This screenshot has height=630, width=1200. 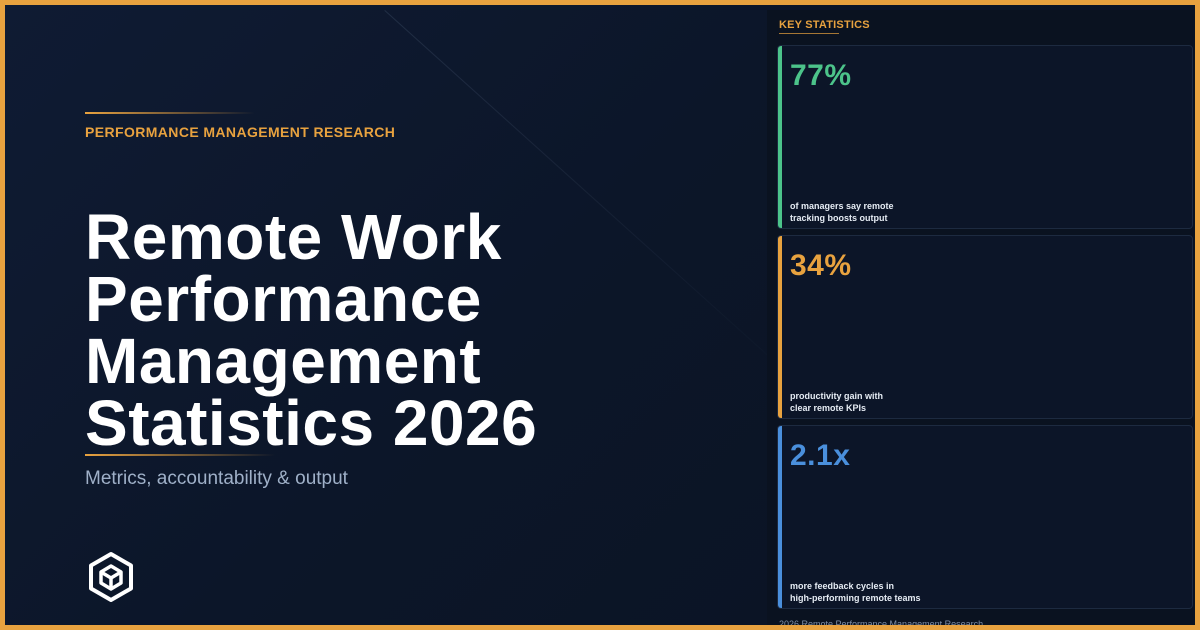 I want to click on stat-description-line: clear remote KPIs, so click(x=828, y=408).